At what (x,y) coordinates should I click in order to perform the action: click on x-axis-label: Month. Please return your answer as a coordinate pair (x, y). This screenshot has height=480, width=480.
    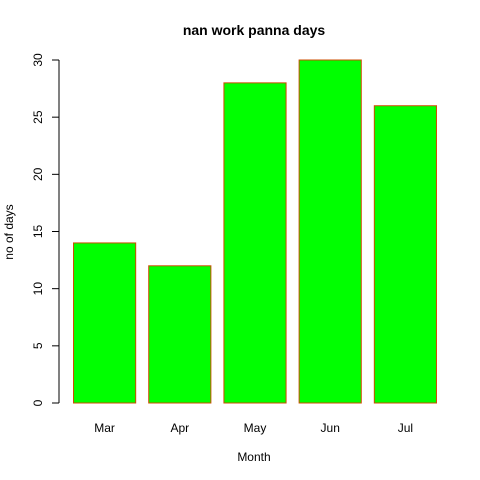
    Looking at the image, I should click on (253, 457).